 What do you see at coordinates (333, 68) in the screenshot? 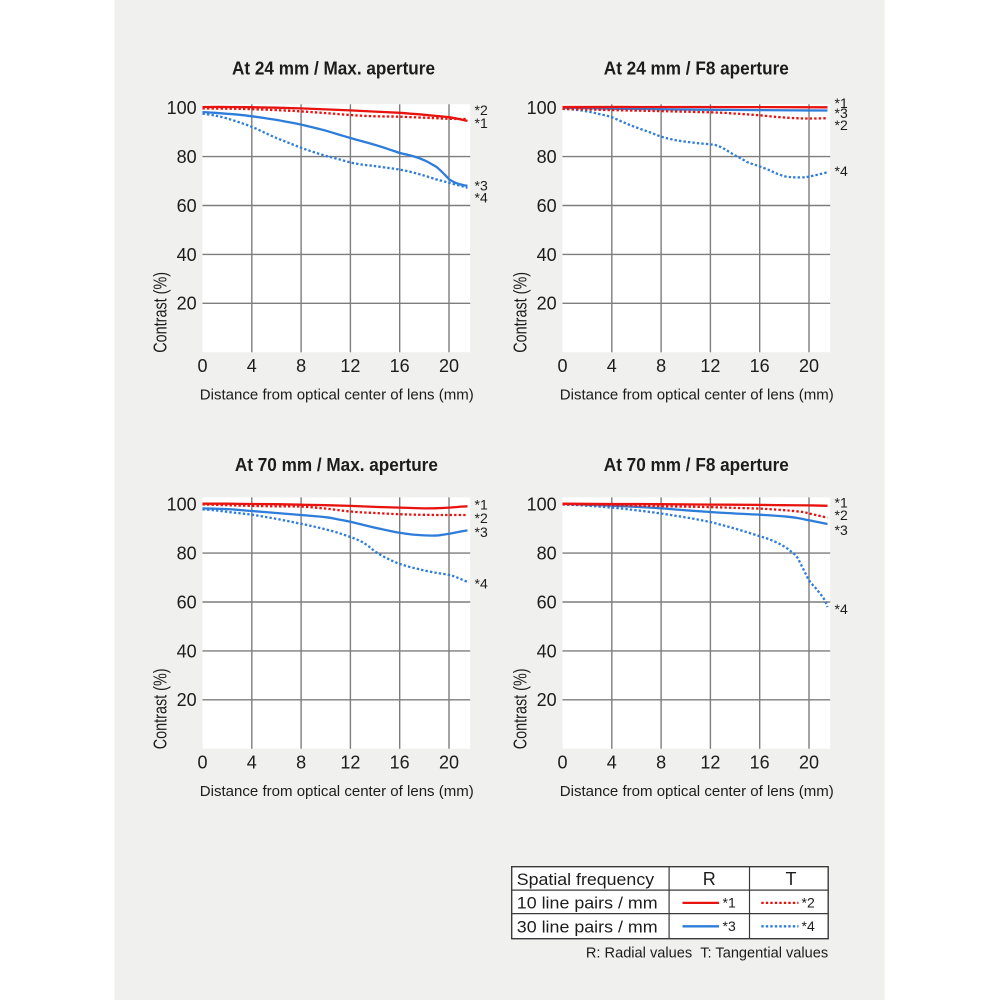
I see `svg-text: At 24 mm / Max. aperture` at bounding box center [333, 68].